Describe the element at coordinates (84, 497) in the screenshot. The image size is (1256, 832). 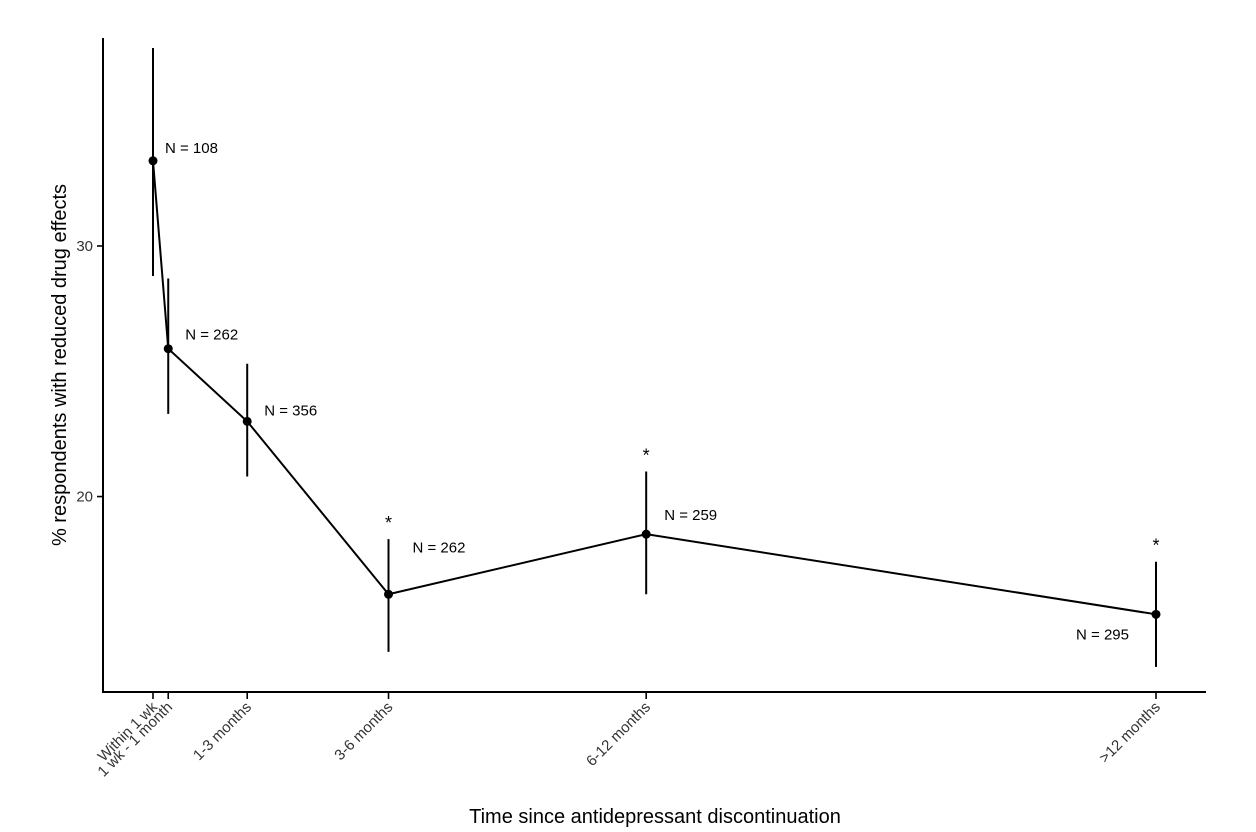
I see `y-tick-label: 20` at that location.